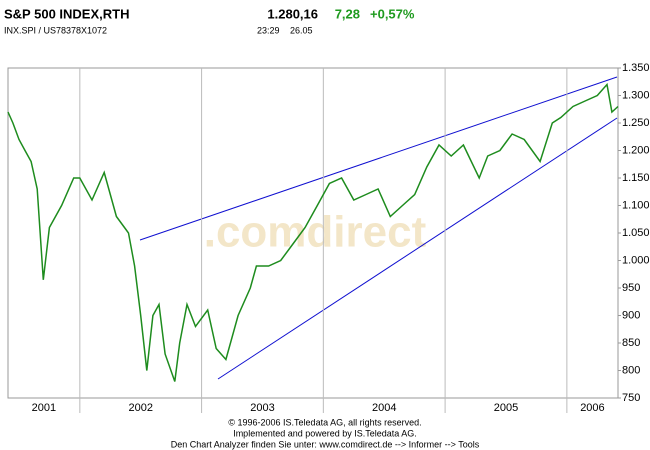  What do you see at coordinates (636, 95) in the screenshot?
I see `y-tick-label: 1.300` at bounding box center [636, 95].